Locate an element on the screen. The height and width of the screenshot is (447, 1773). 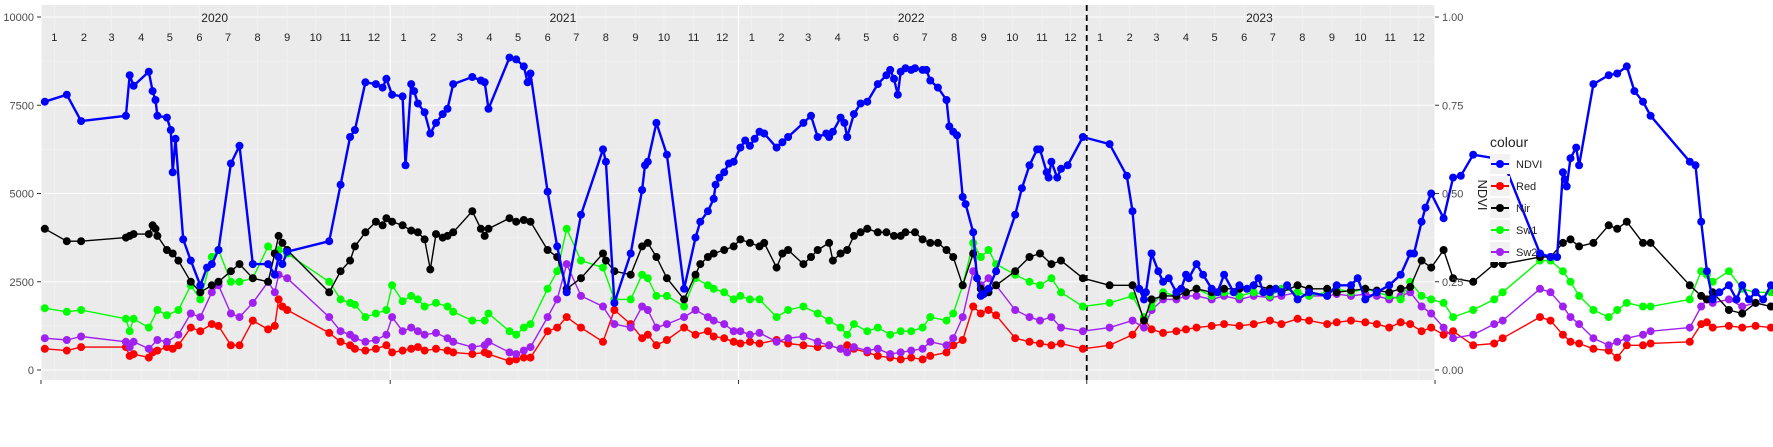
legend-label-ndvi: NDVI is located at coordinates (1529, 165).